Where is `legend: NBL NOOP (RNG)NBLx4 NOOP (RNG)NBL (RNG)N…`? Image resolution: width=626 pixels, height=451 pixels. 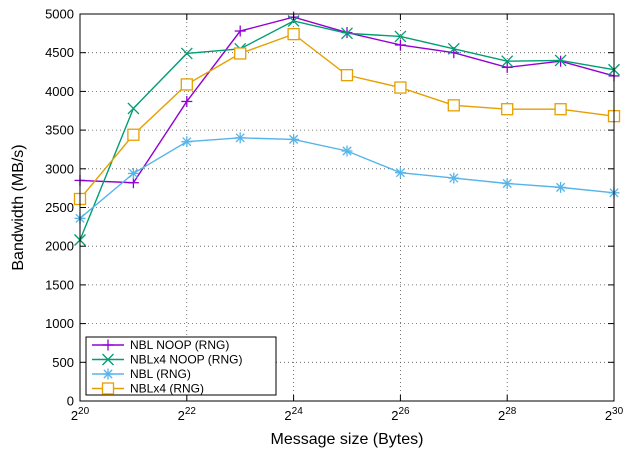 legend: NBL NOOP (RNG)NBLx4 NOOP (RNG)NBL (RNG)N… is located at coordinates (181, 366).